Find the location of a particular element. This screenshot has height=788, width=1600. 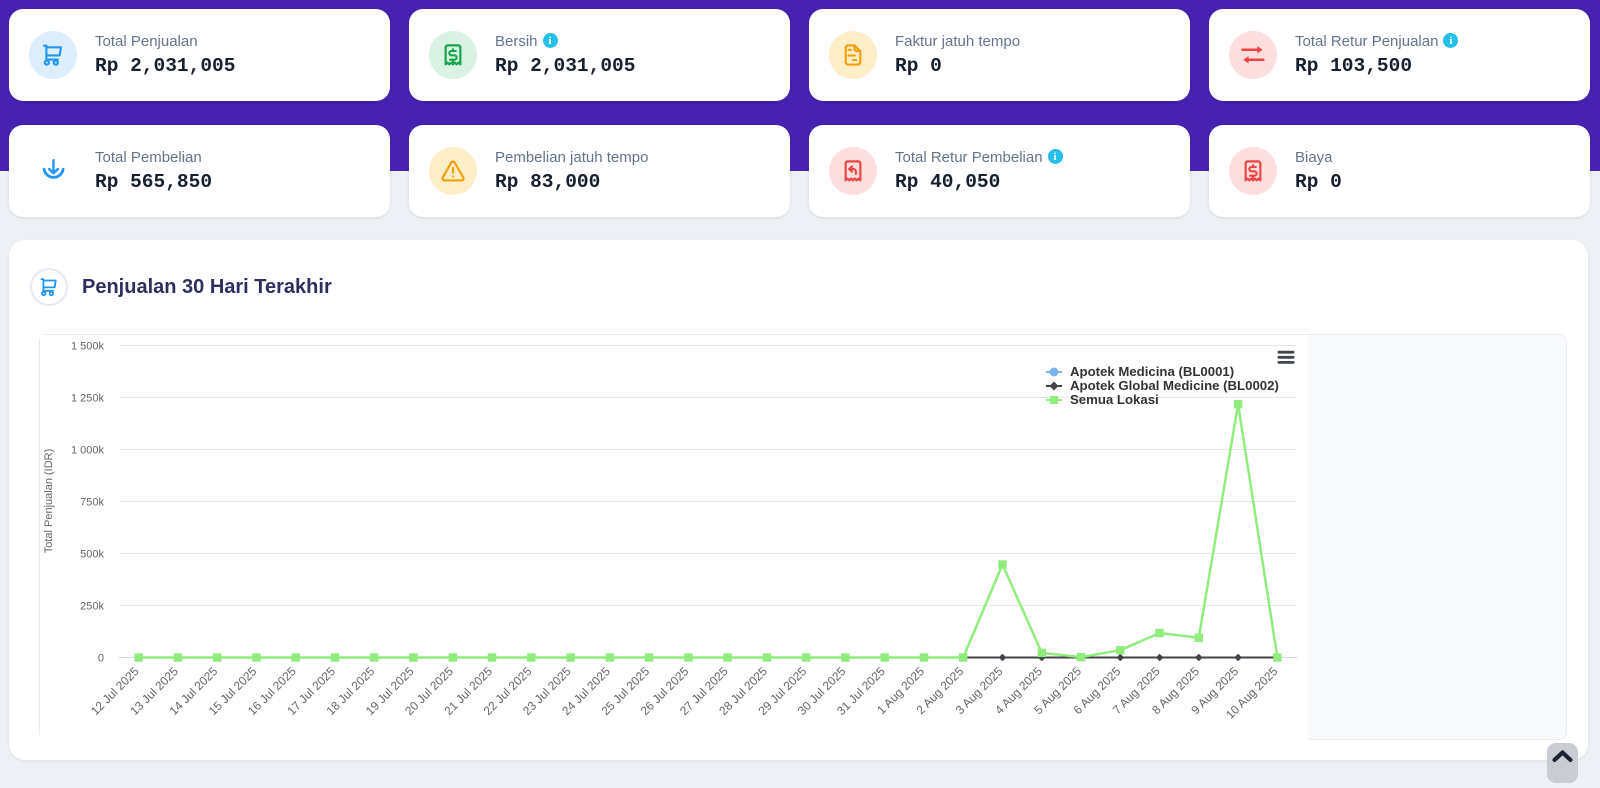

svg-text: 500k is located at coordinates (92, 555).